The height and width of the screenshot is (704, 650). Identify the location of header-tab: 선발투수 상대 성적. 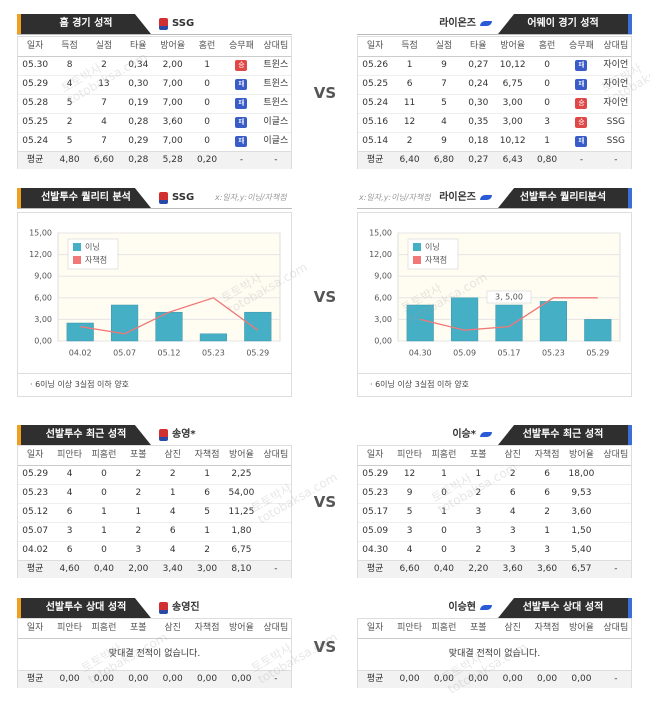
(84, 608).